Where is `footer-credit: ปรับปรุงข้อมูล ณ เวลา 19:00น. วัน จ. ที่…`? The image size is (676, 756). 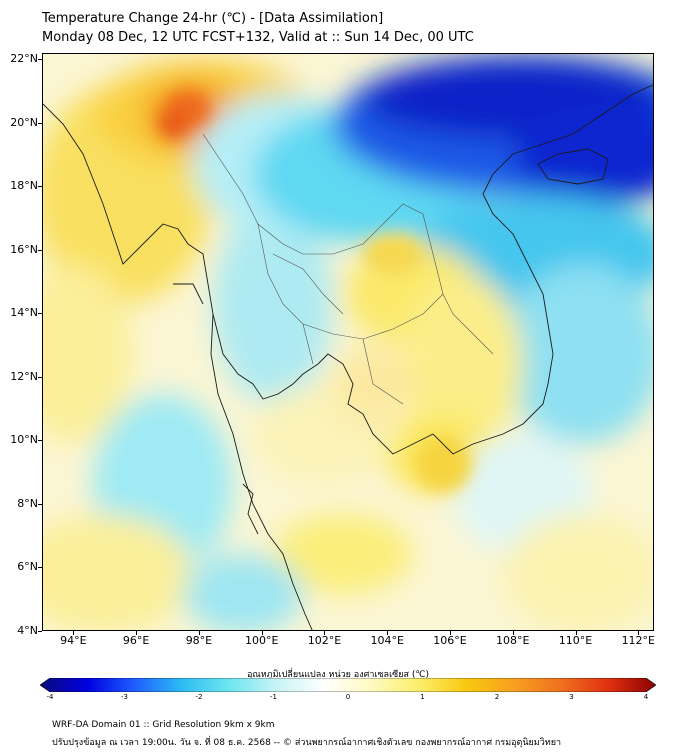
footer-credit: ปรับปรุงข้อมูล ณ เวลา 19:00น. วัน จ. ที่… is located at coordinates (307, 743).